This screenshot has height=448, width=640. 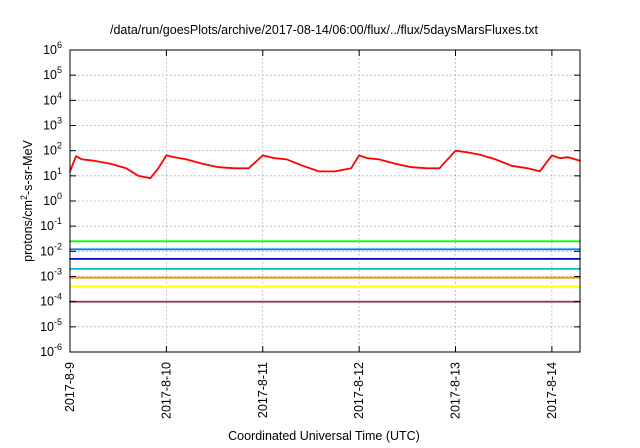 I want to click on y-tick-label: 10⁰, so click(x=52, y=199).